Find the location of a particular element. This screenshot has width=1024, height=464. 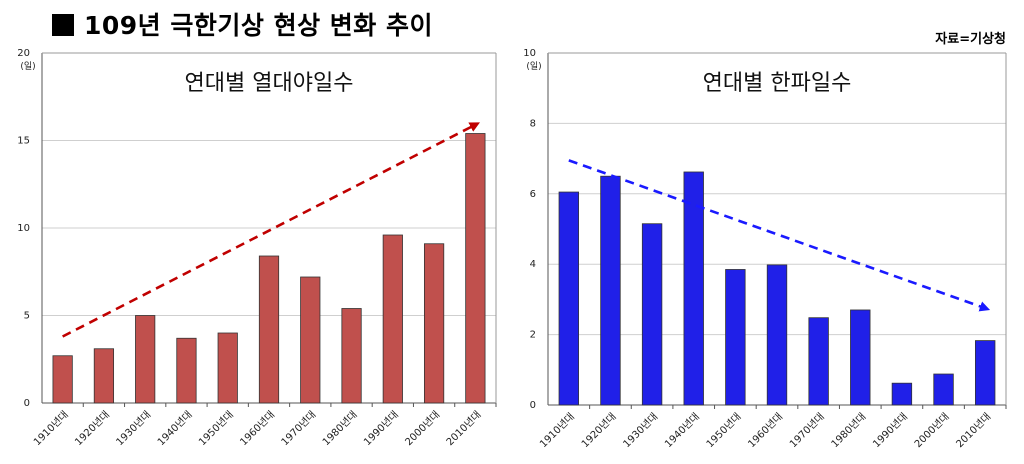

title-bullet-icon is located at coordinates (63, 25).